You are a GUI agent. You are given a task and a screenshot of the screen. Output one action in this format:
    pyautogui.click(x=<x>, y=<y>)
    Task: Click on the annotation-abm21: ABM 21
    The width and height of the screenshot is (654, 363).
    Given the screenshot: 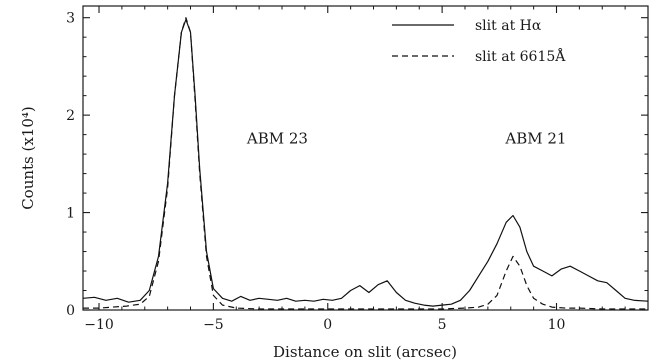 What is the action you would take?
    pyautogui.click(x=535, y=138)
    